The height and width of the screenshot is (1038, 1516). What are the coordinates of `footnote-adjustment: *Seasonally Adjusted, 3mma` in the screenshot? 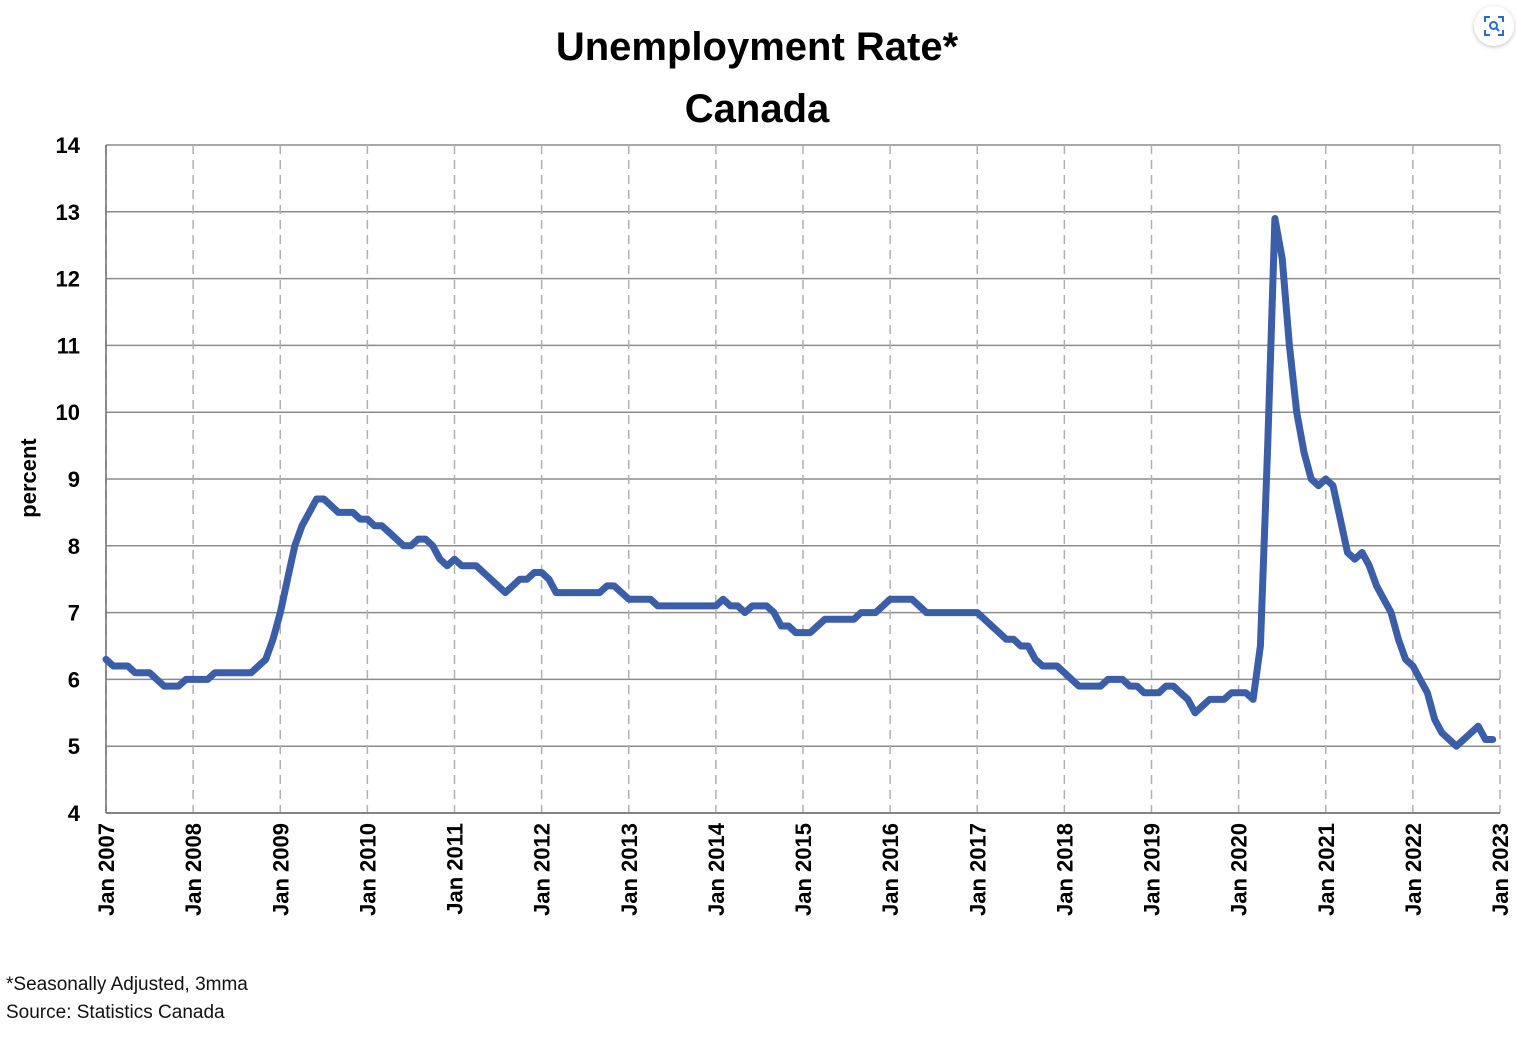 It's located at (127, 984).